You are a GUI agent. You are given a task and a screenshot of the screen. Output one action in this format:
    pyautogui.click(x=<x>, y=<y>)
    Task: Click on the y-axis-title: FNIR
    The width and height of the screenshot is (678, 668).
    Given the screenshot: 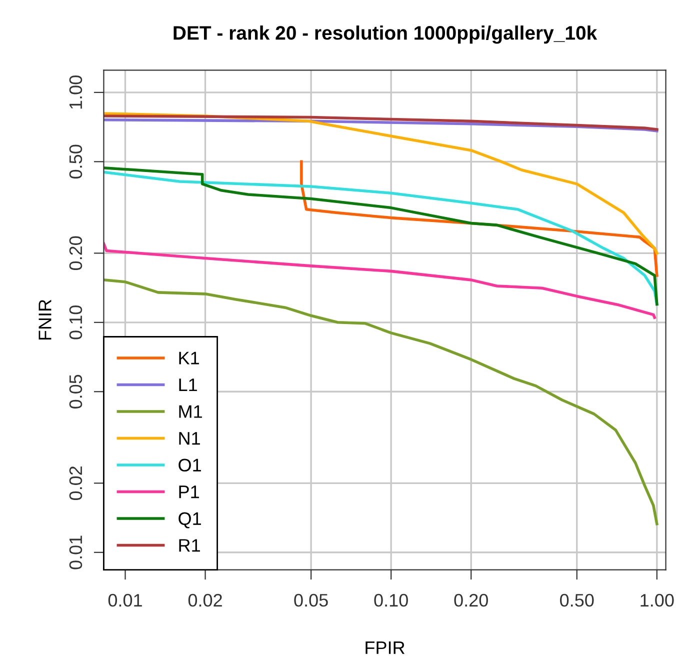 What is the action you would take?
    pyautogui.click(x=45, y=320)
    